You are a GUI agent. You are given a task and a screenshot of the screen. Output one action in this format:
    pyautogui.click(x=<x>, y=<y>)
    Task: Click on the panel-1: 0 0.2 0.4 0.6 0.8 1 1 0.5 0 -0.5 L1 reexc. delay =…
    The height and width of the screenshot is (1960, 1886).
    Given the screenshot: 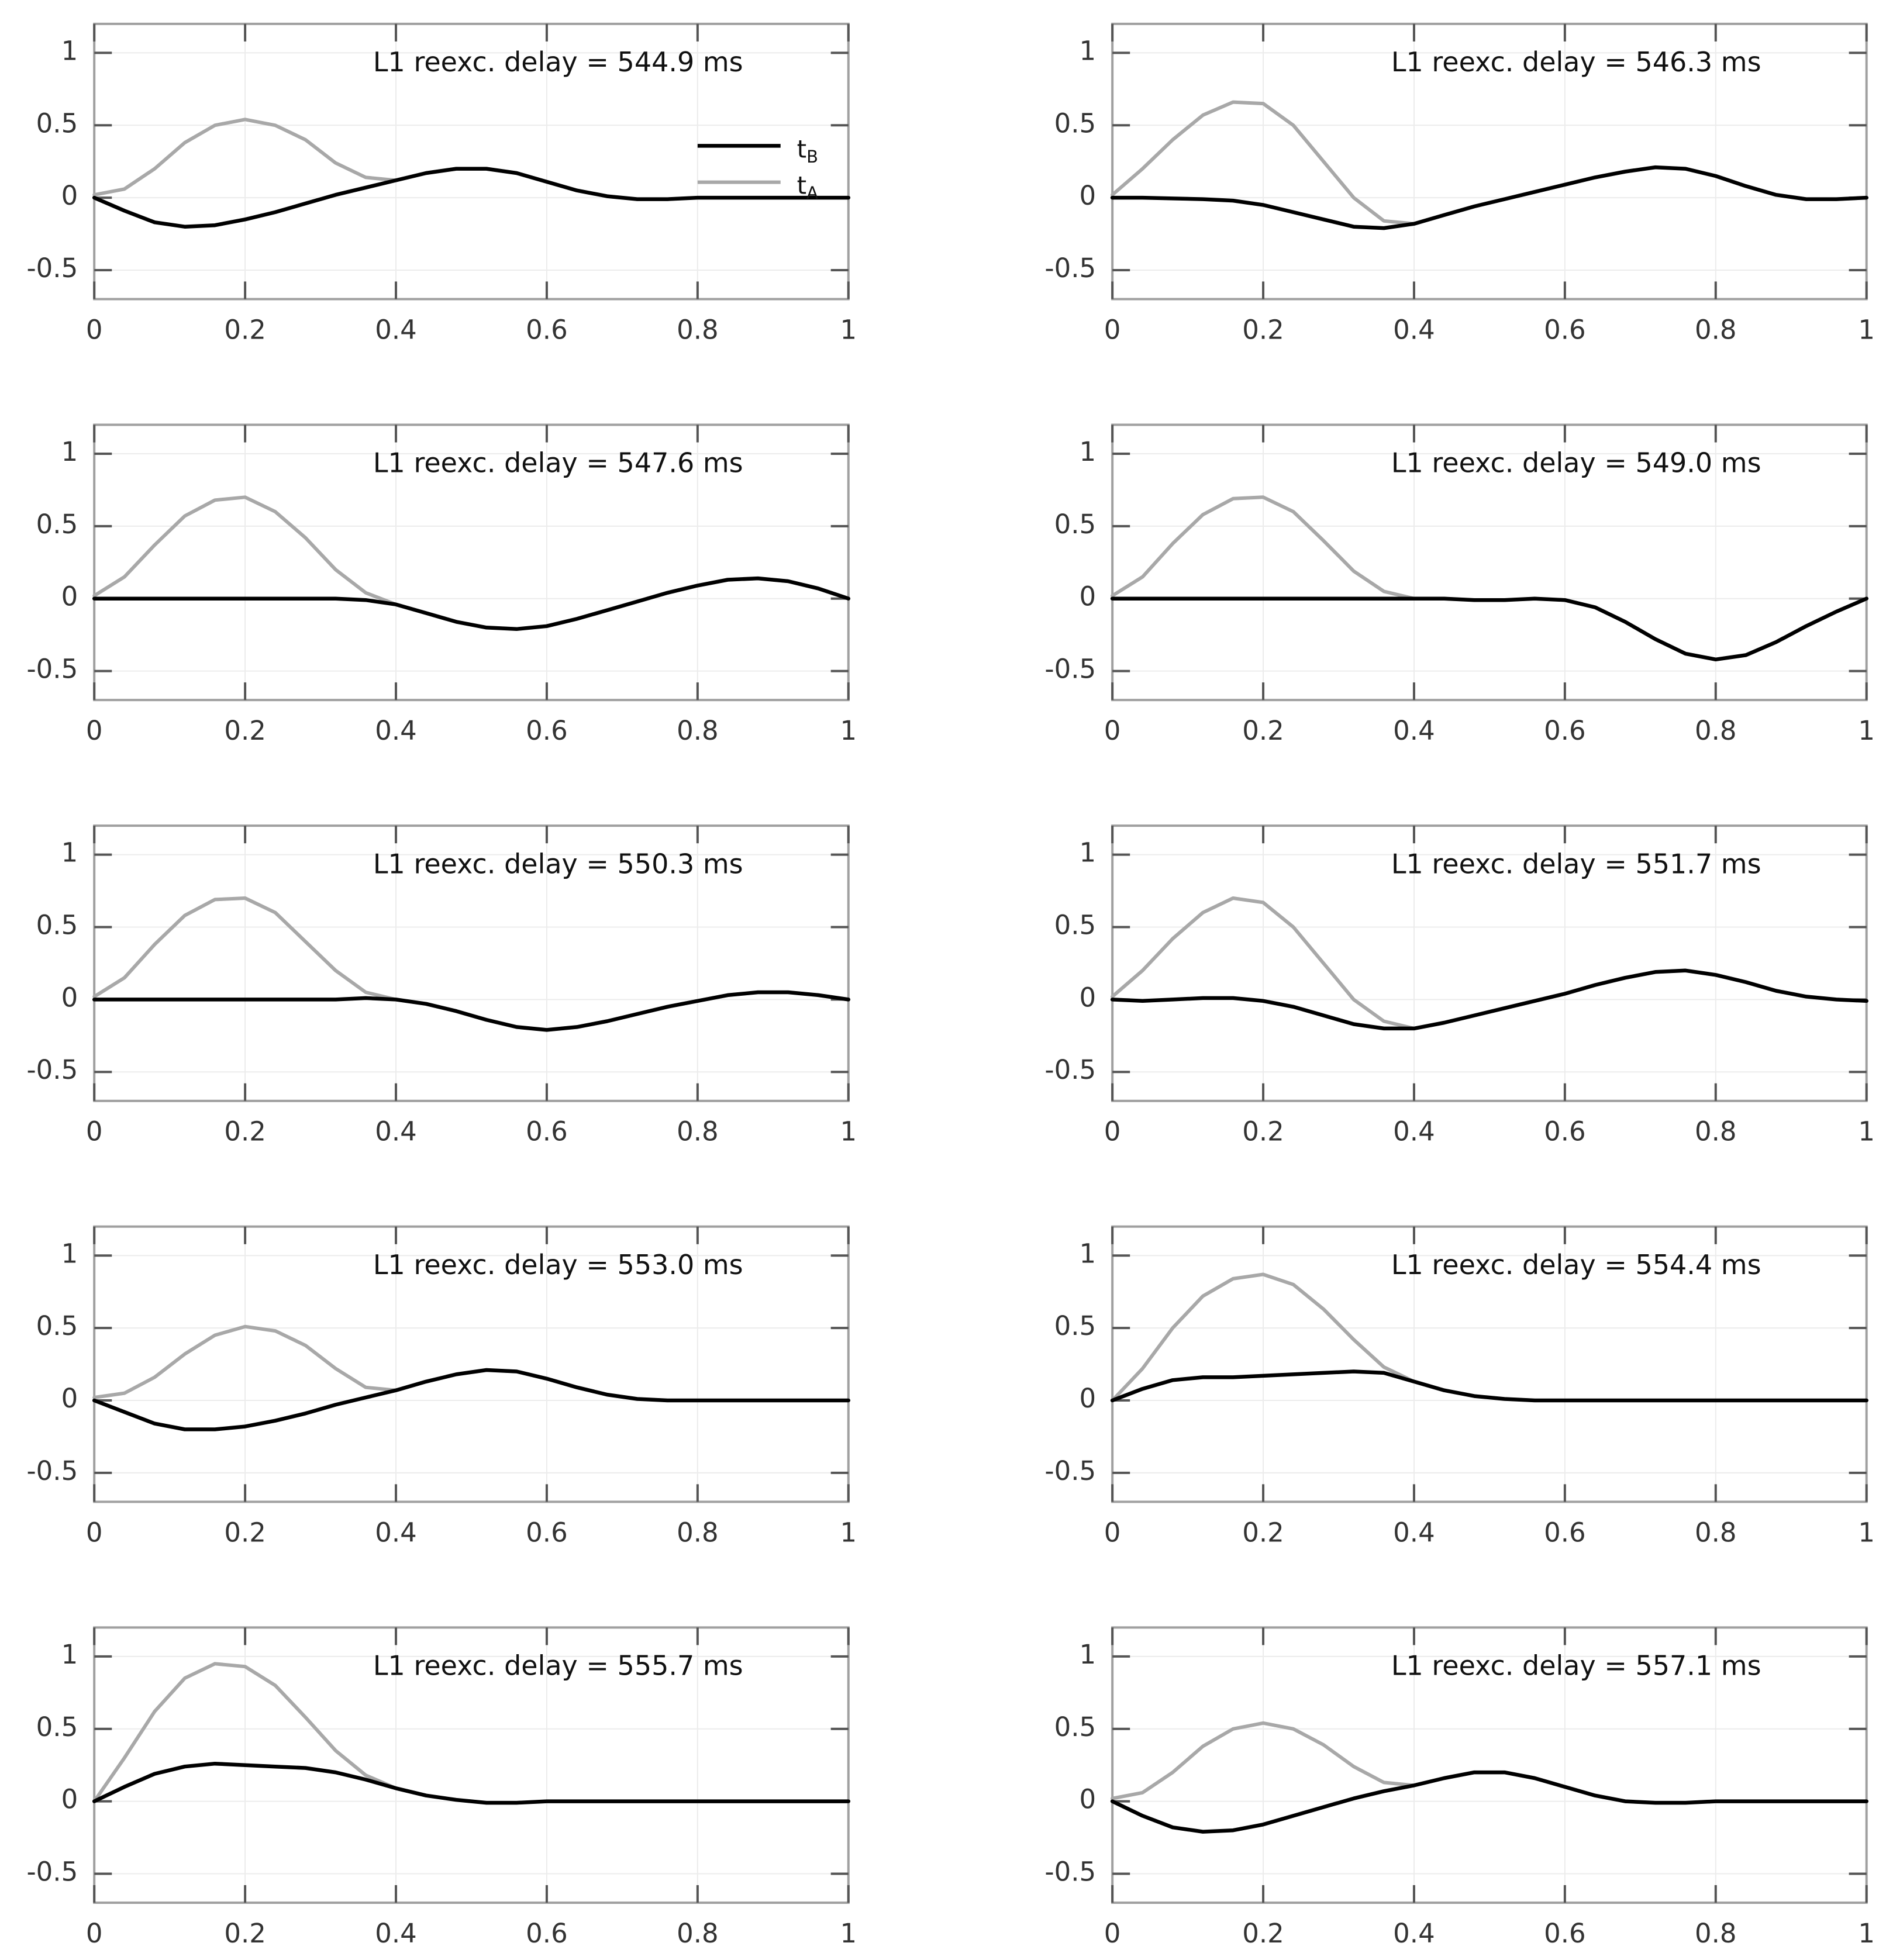 What is the action you would take?
    pyautogui.click(x=442, y=184)
    